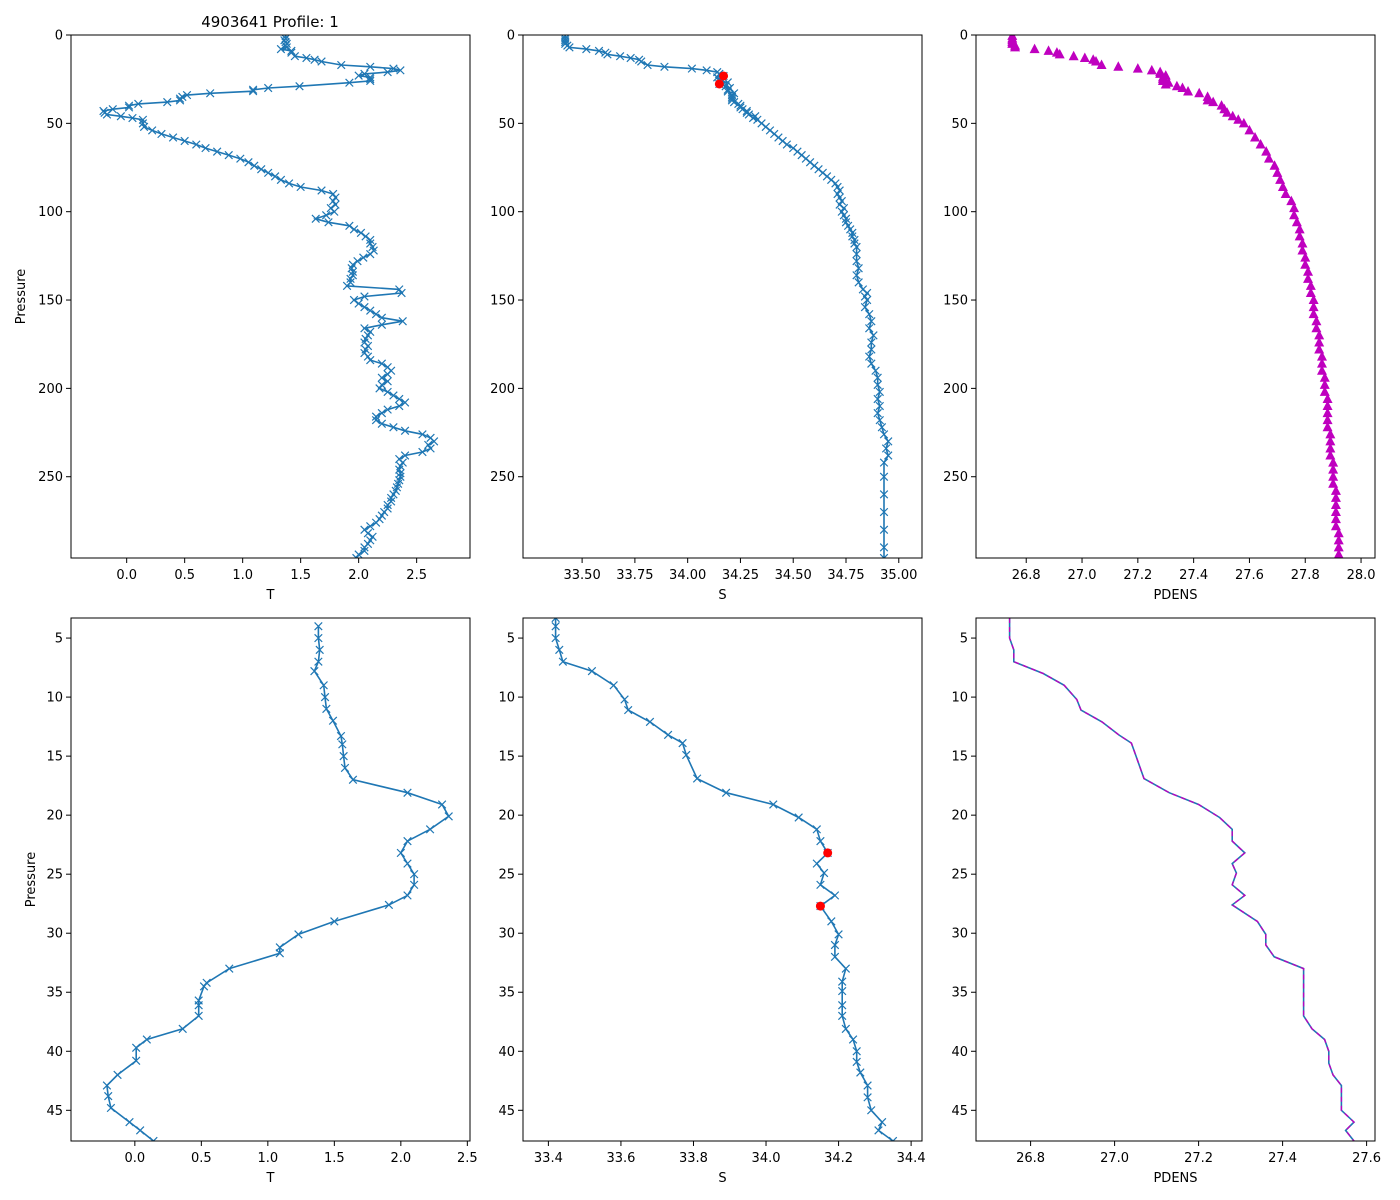  What do you see at coordinates (506, 934) in the screenshot?
I see `y-tick-label: 30` at bounding box center [506, 934].